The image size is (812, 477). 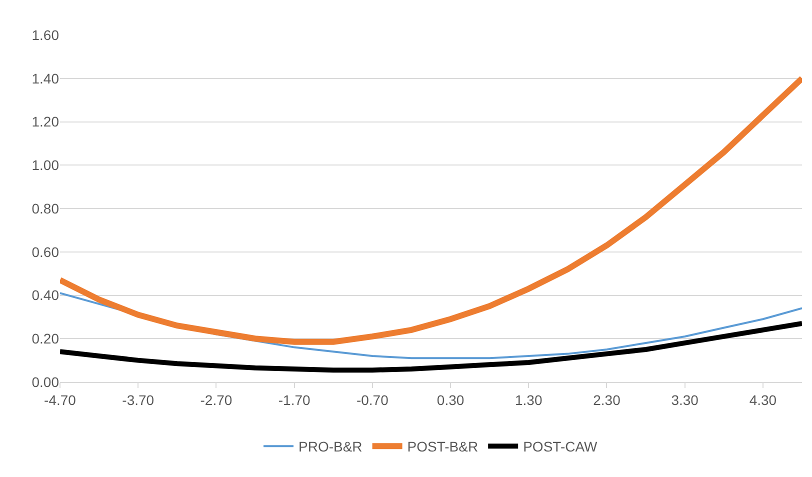 What do you see at coordinates (138, 400) in the screenshot?
I see `x-tick-label: -3.70` at bounding box center [138, 400].